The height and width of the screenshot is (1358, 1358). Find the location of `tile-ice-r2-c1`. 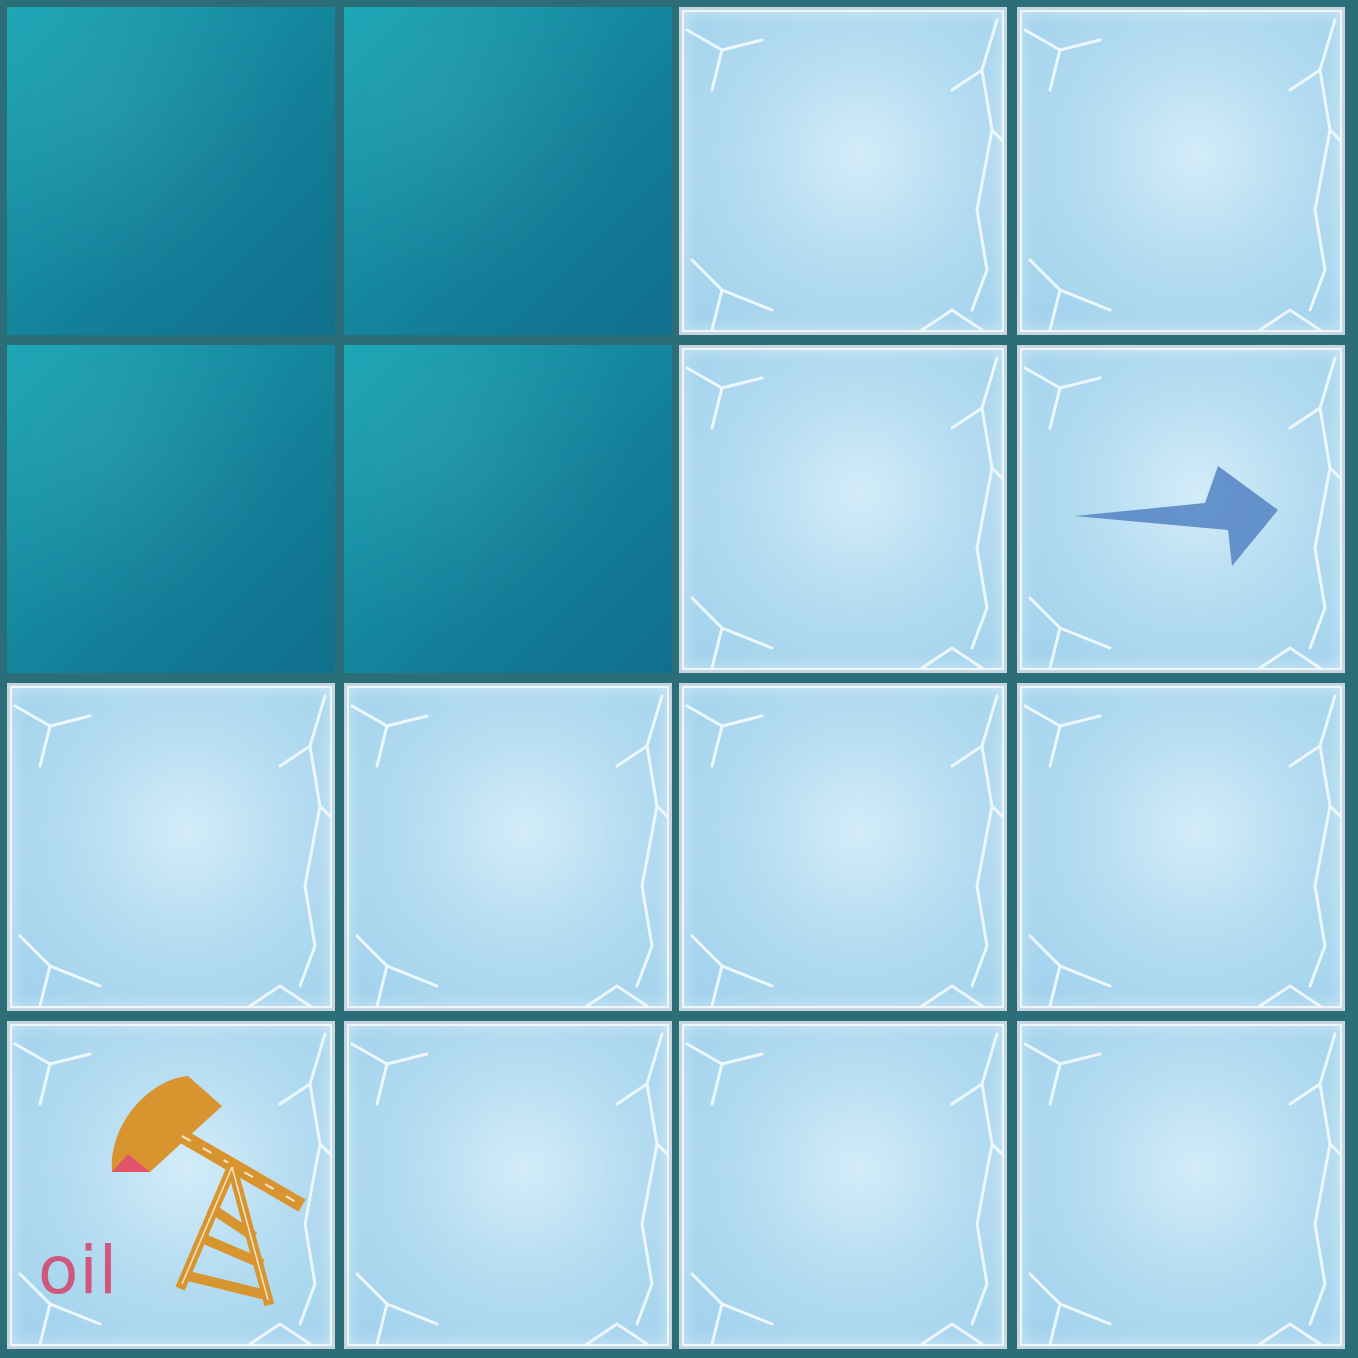

tile-ice-r2-c1 is located at coordinates (508, 847).